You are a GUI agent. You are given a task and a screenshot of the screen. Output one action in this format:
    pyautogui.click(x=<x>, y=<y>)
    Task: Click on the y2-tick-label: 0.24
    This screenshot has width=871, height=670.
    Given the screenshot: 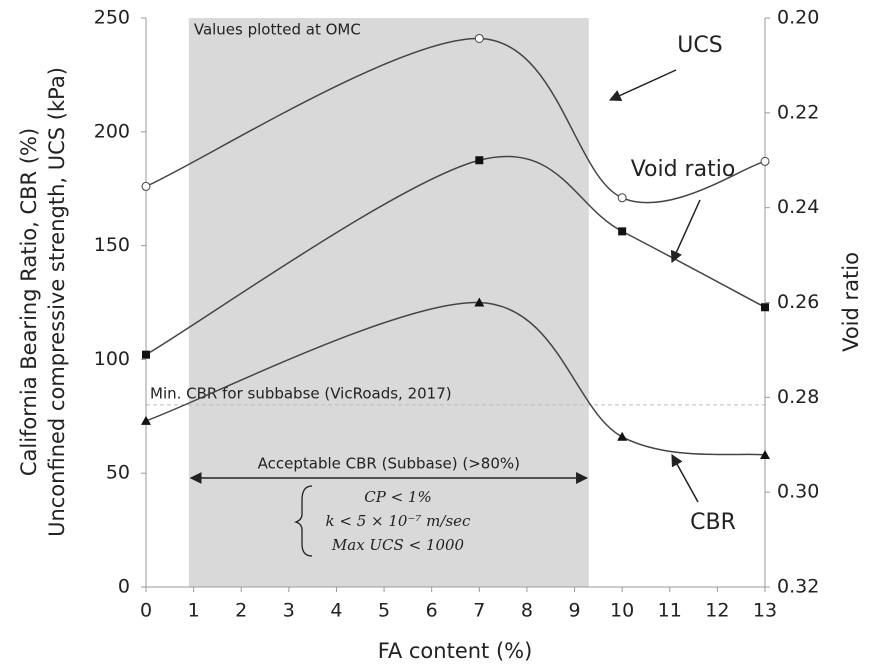 What is the action you would take?
    pyautogui.click(x=798, y=207)
    